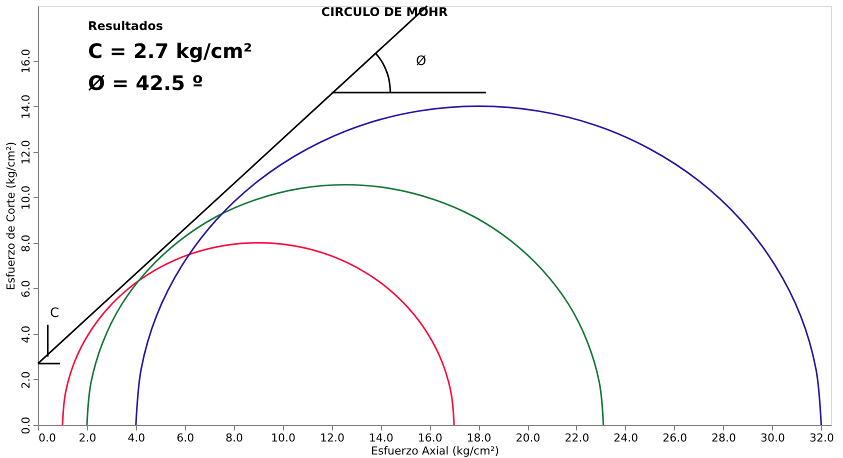  I want to click on y-tick-label: 4.0, so click(26, 335).